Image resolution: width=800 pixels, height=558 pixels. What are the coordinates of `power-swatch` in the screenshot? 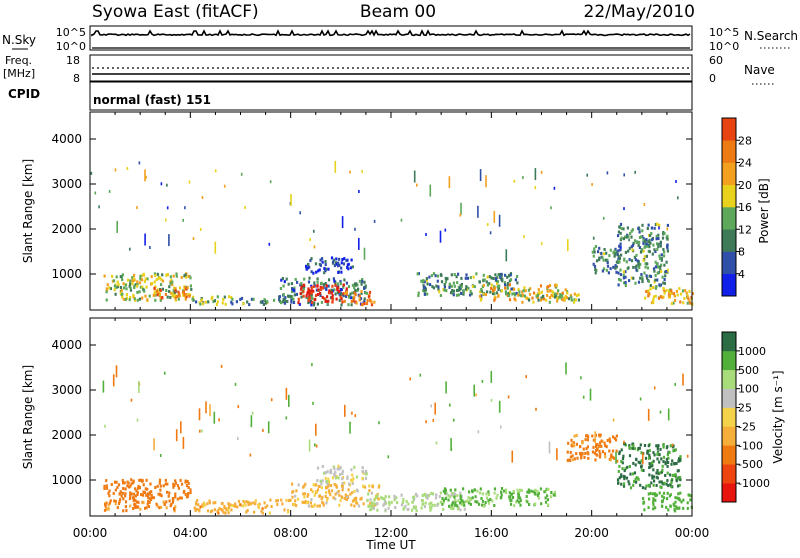 It's located at (729, 285).